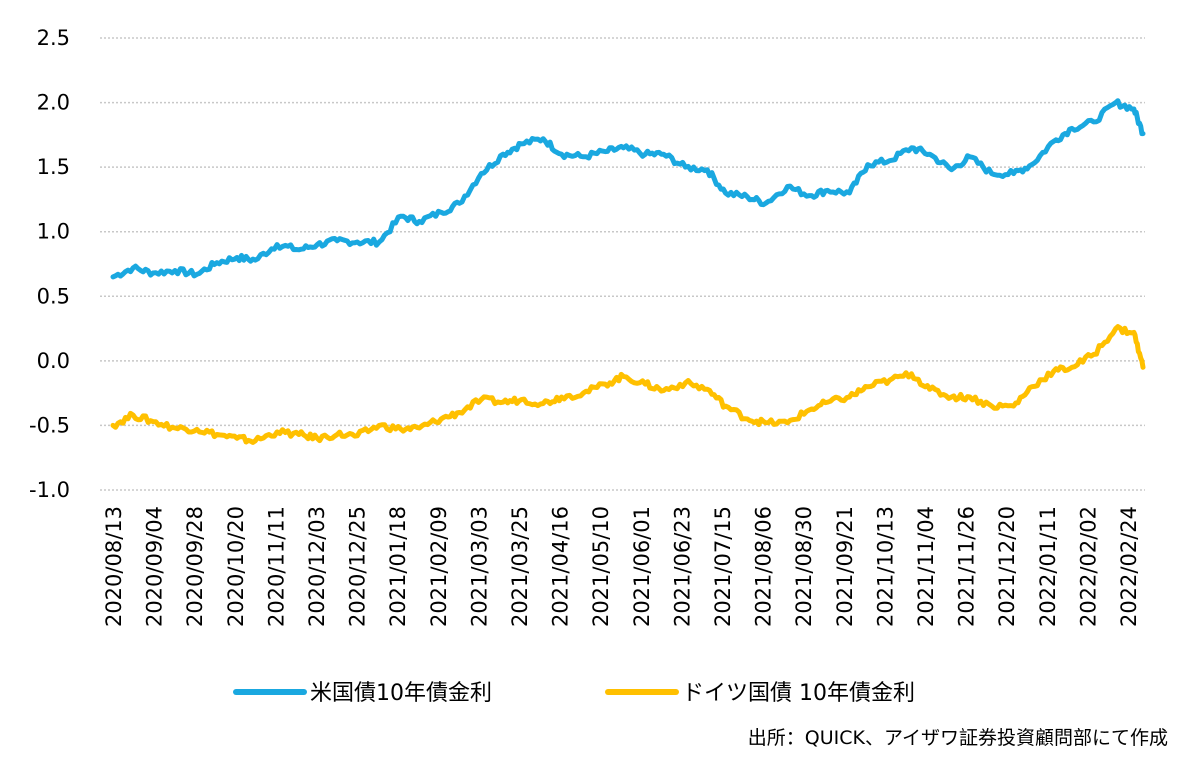 This screenshot has width=1182, height=764. Describe the element at coordinates (1129, 566) in the screenshot. I see `x-tick-label: 2022/02/24` at that location.